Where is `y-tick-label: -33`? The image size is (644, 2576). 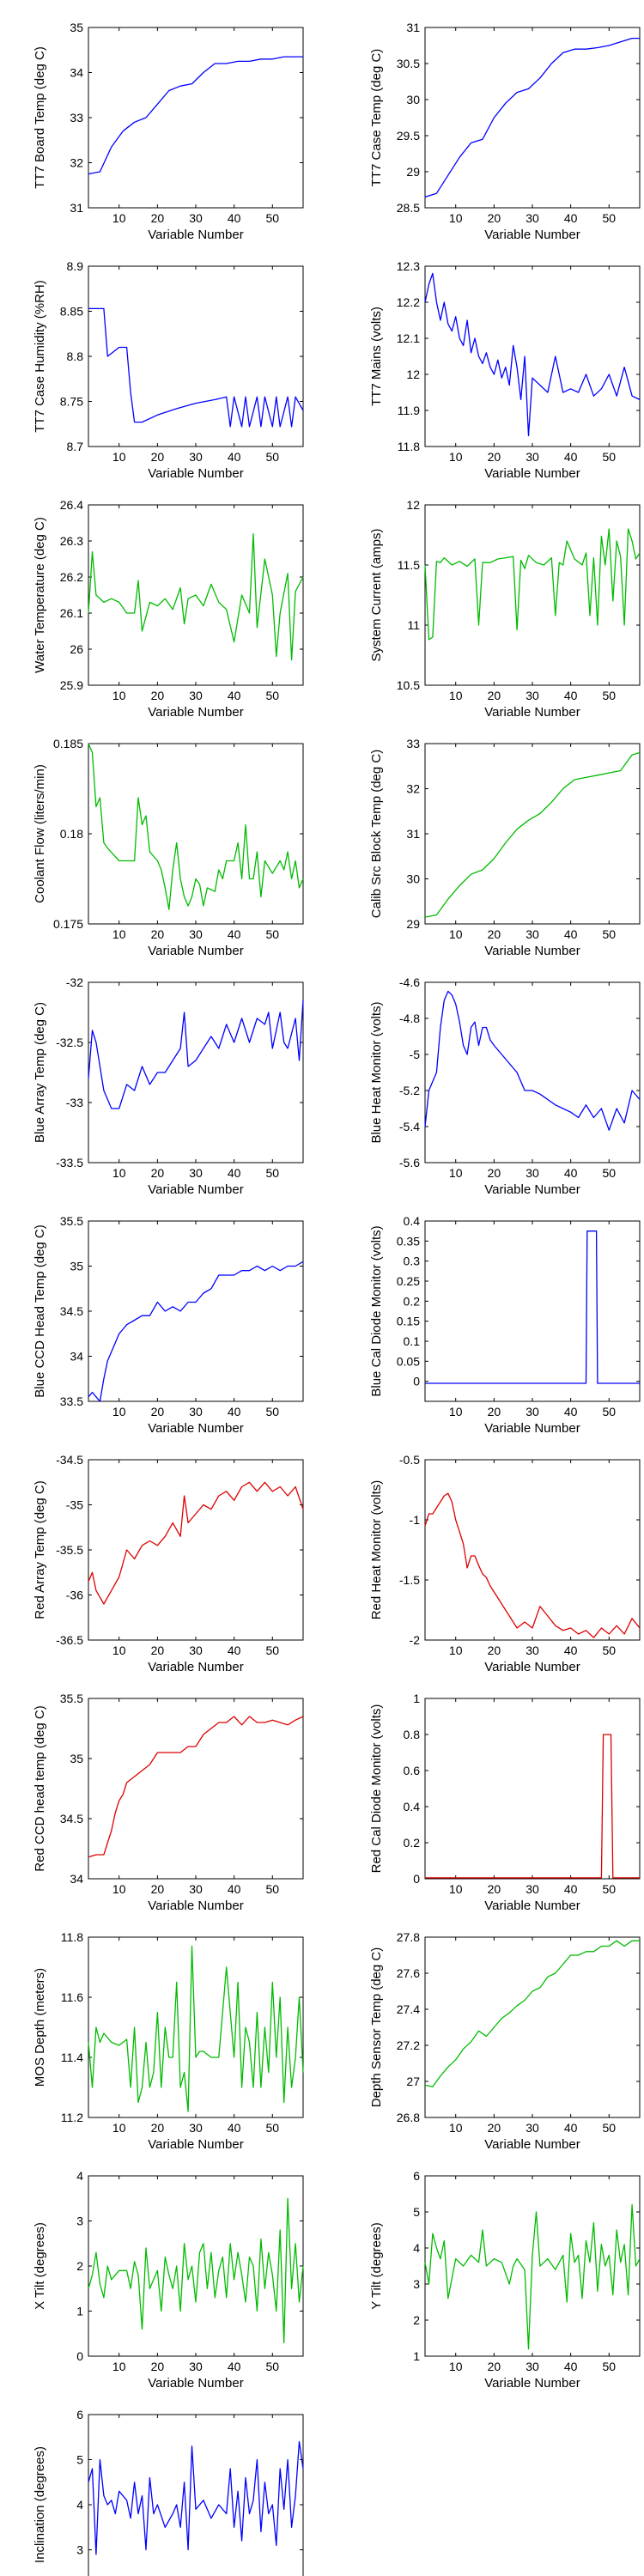
y-tick-label: -33 is located at coordinates (74, 1102).